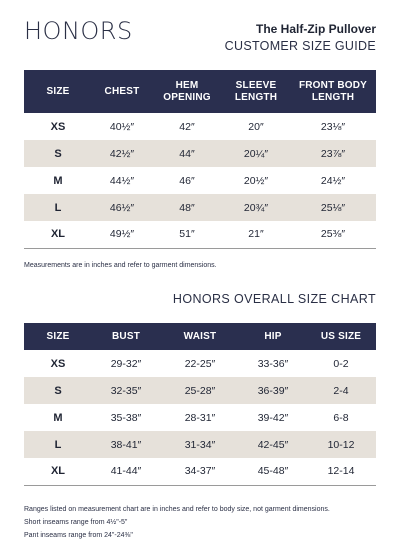  Describe the element at coordinates (341, 444) in the screenshot. I see `table-cell: 10-12` at that location.